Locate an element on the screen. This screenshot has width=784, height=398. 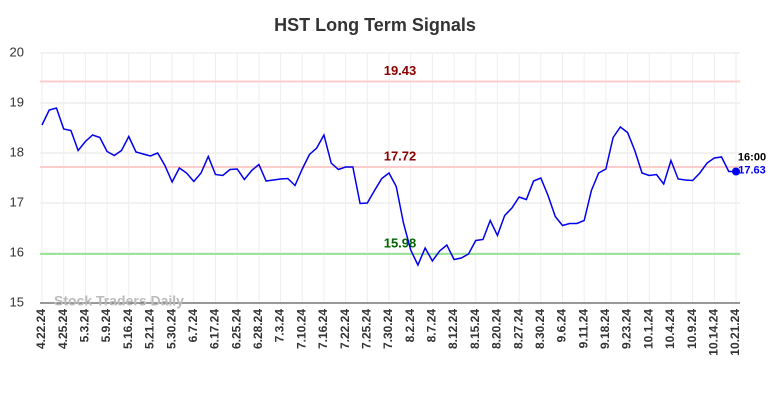
signal-label: 19.43 is located at coordinates (400, 70).